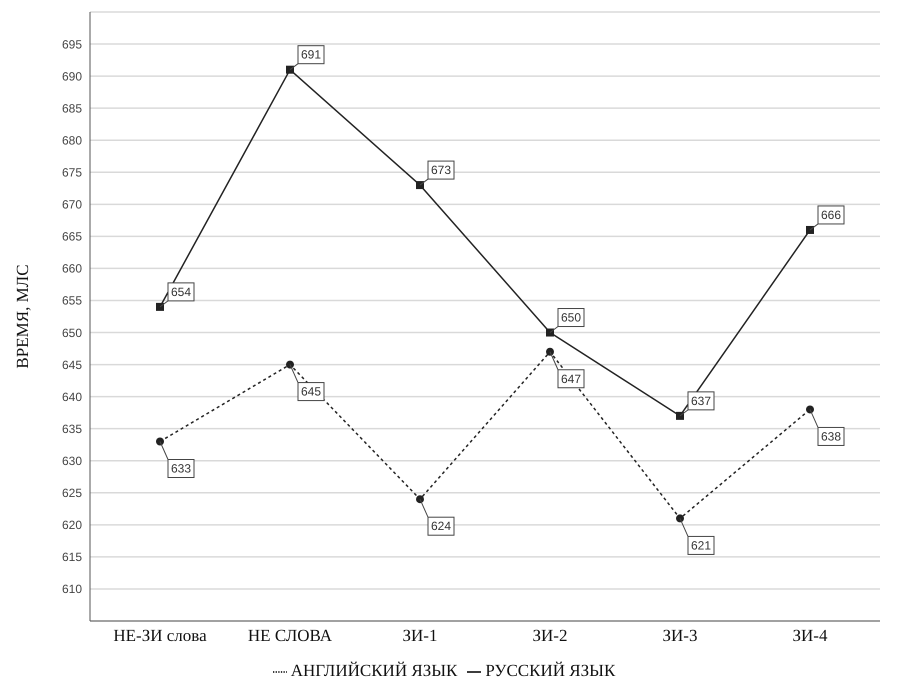 The image size is (908, 699). I want to click on x-tick-label: ЗИ-4, so click(810, 636).